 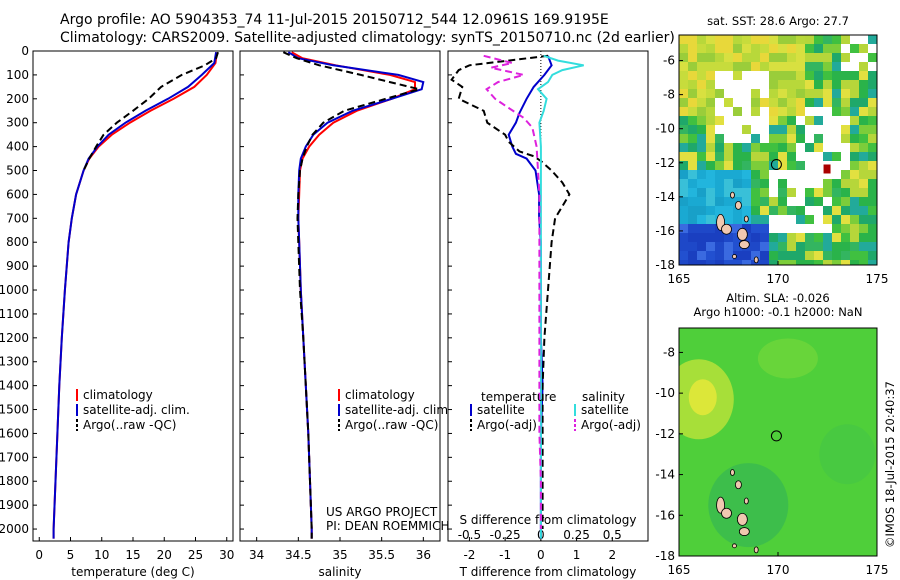 I want to click on depth-tick-label: 100, so click(x=17, y=75).